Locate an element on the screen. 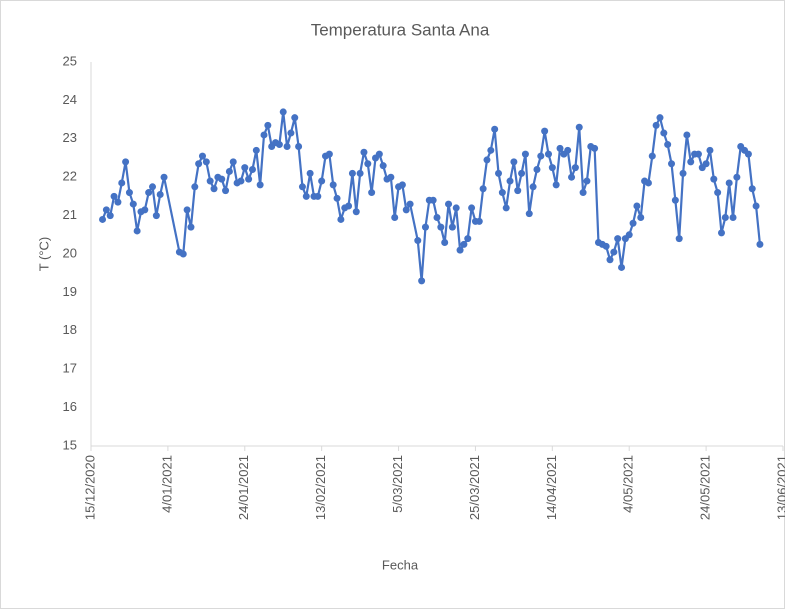 The height and width of the screenshot is (609, 785). x-tick-label: 24/01/2021 is located at coordinates (243, 487).